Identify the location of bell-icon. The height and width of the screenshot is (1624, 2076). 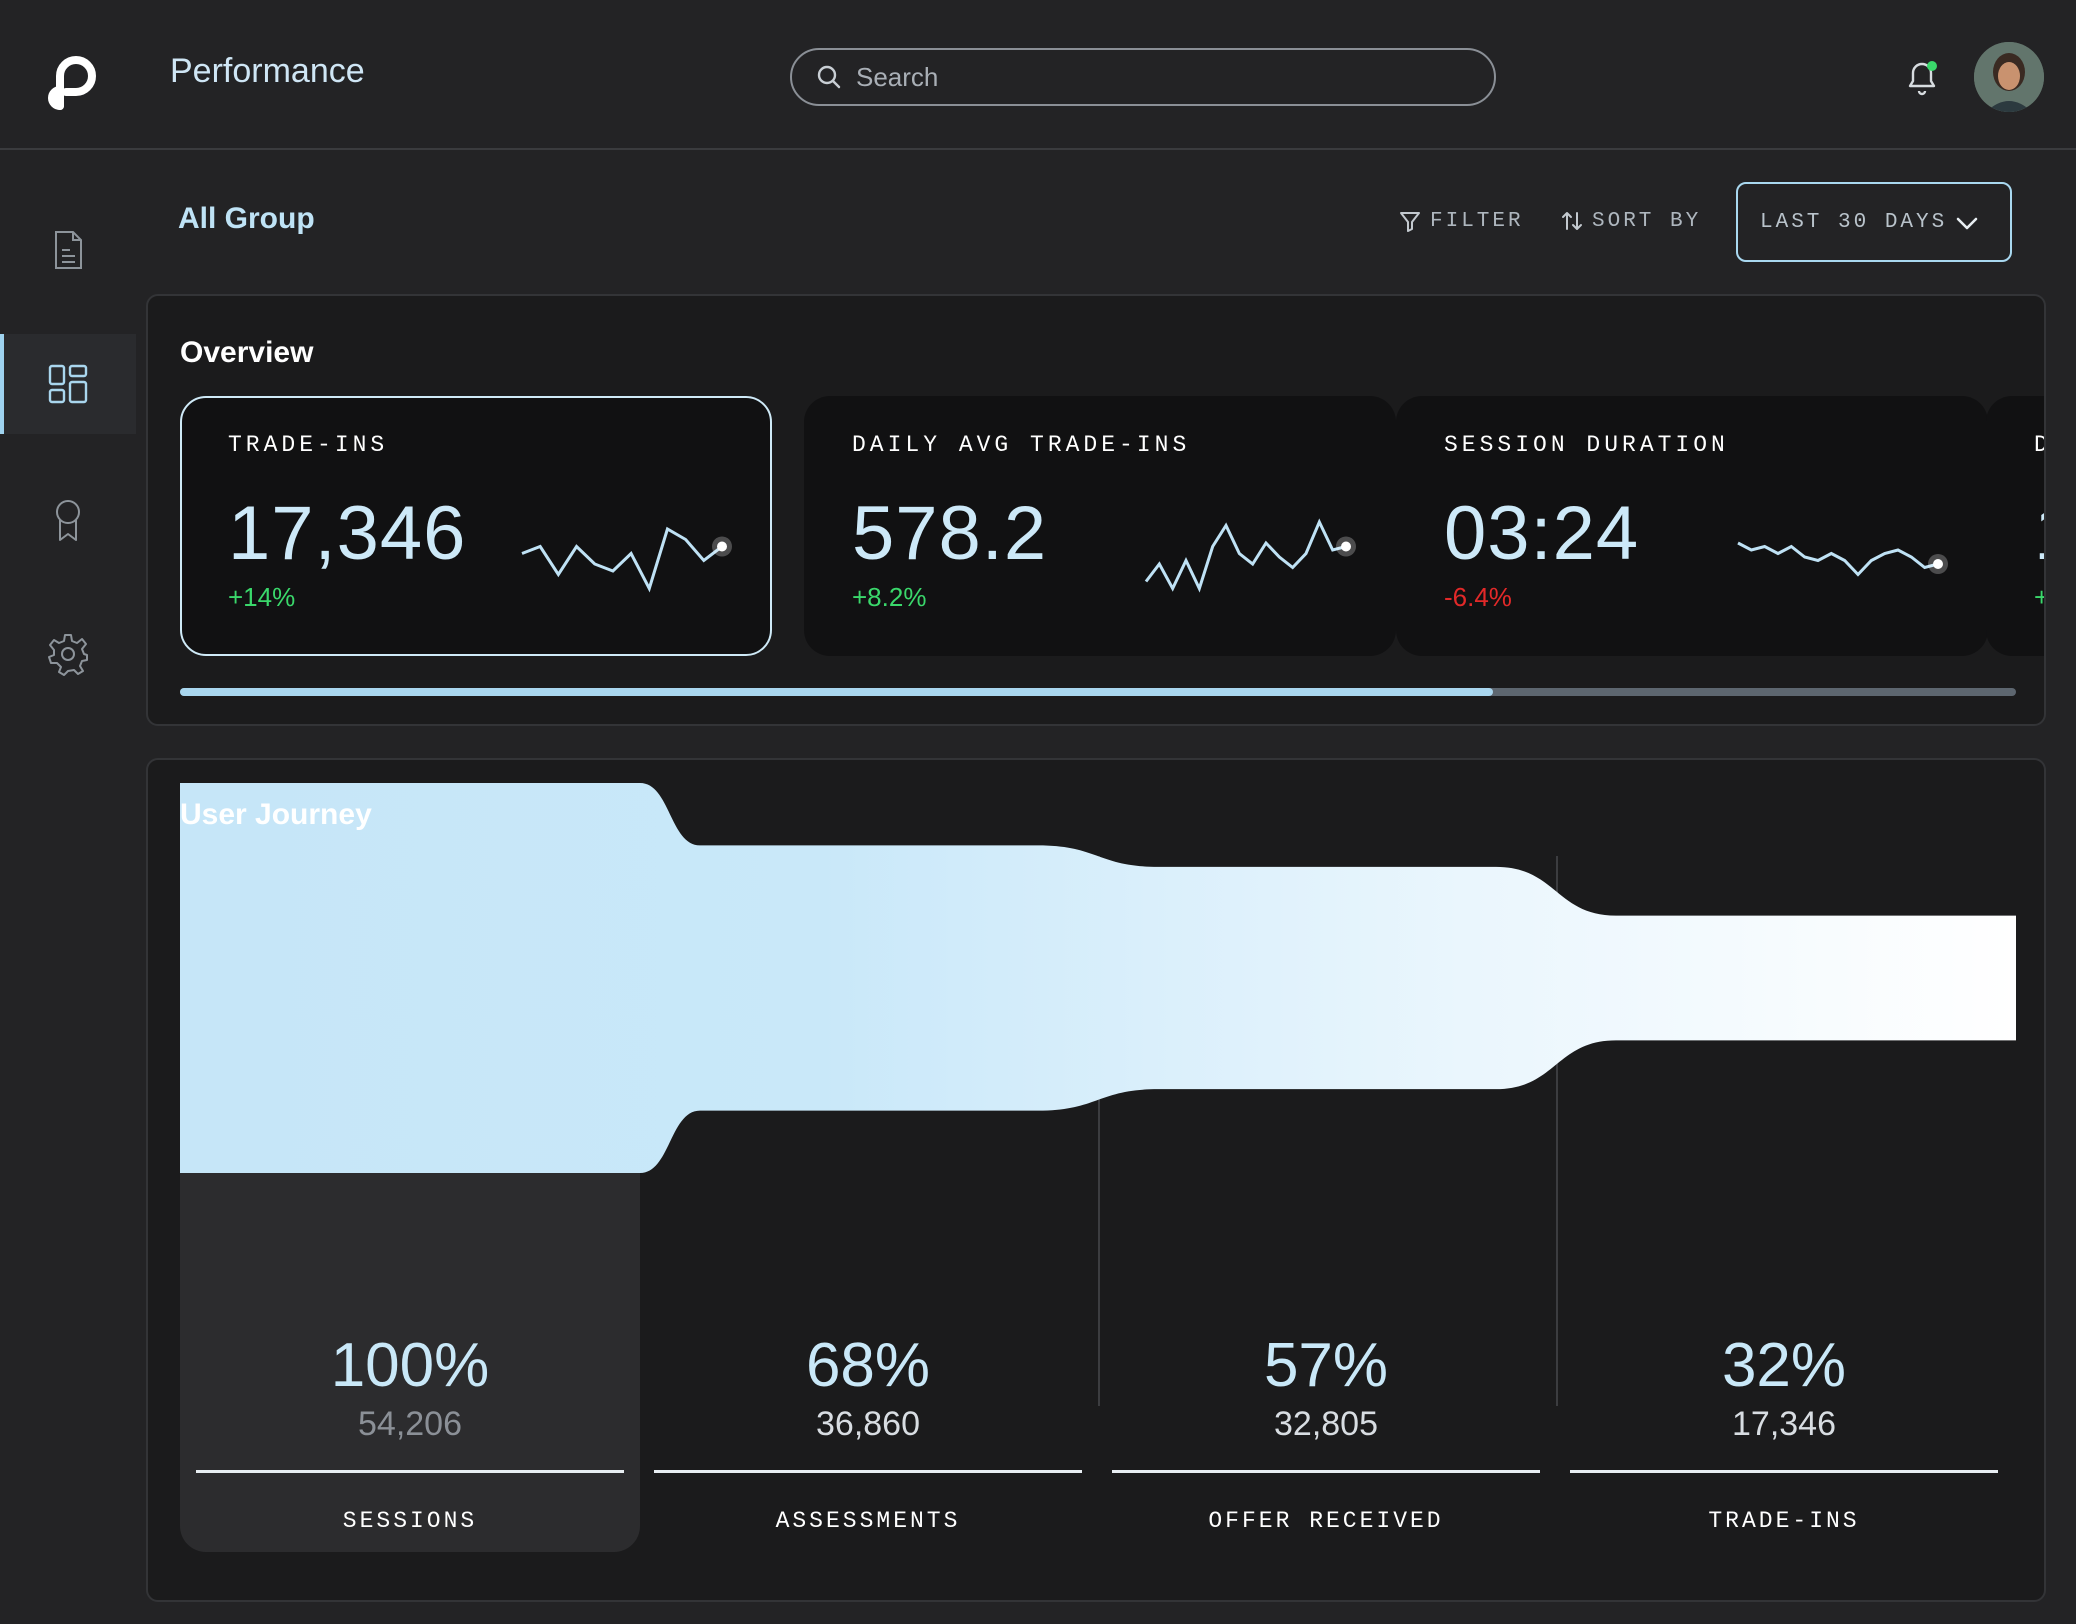
(1922, 77).